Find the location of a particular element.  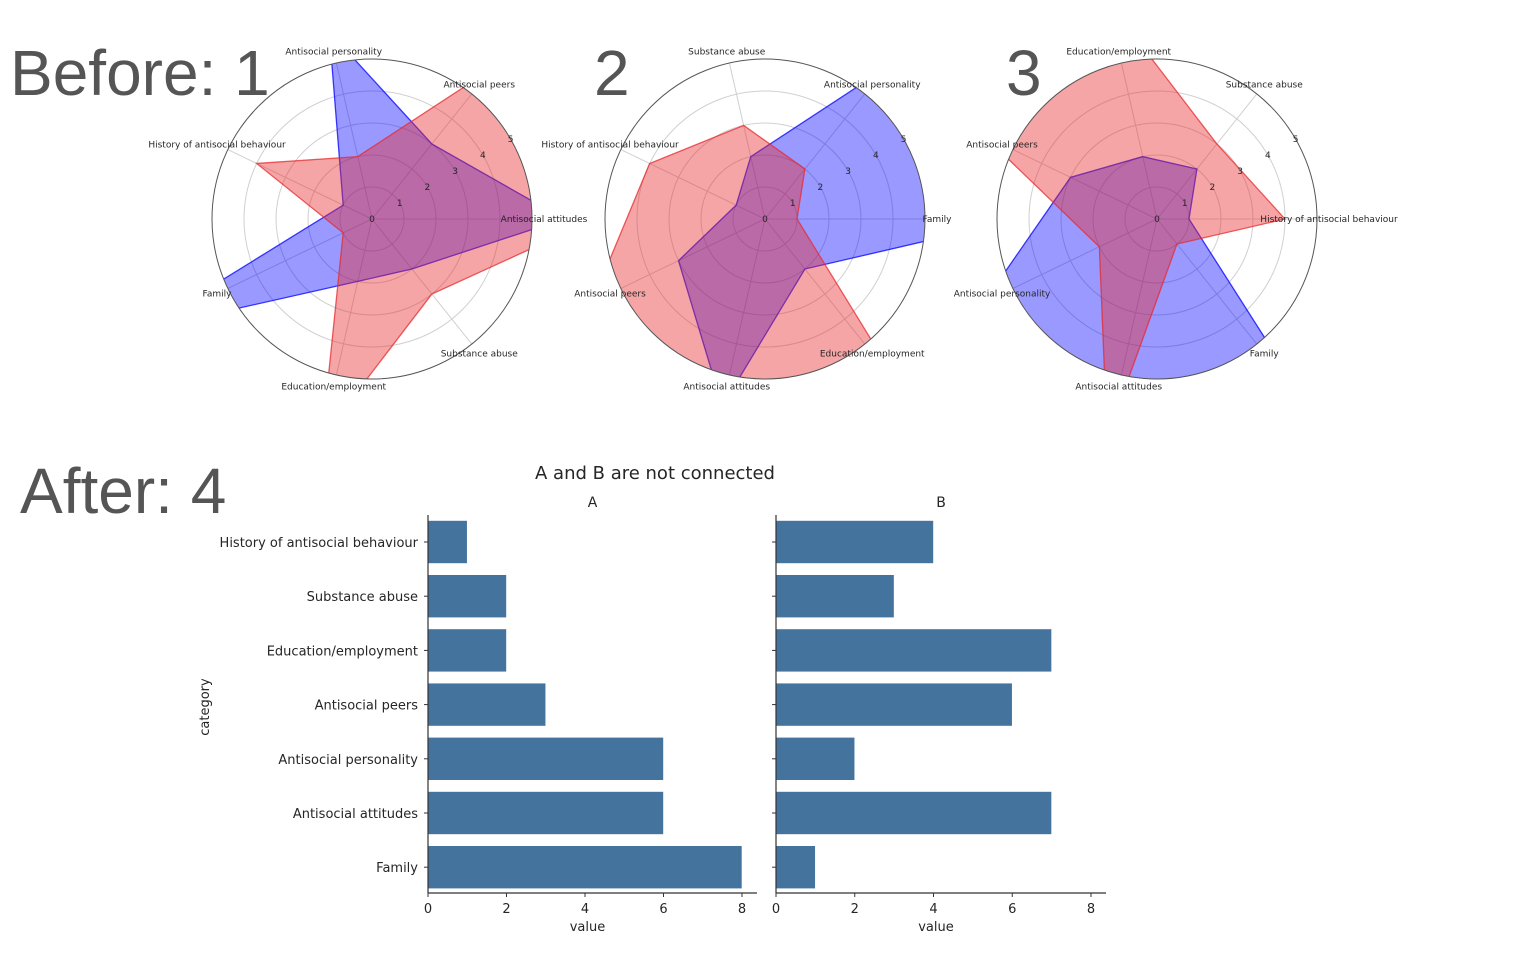

radar-series-1-area is located at coordinates (372, 195).